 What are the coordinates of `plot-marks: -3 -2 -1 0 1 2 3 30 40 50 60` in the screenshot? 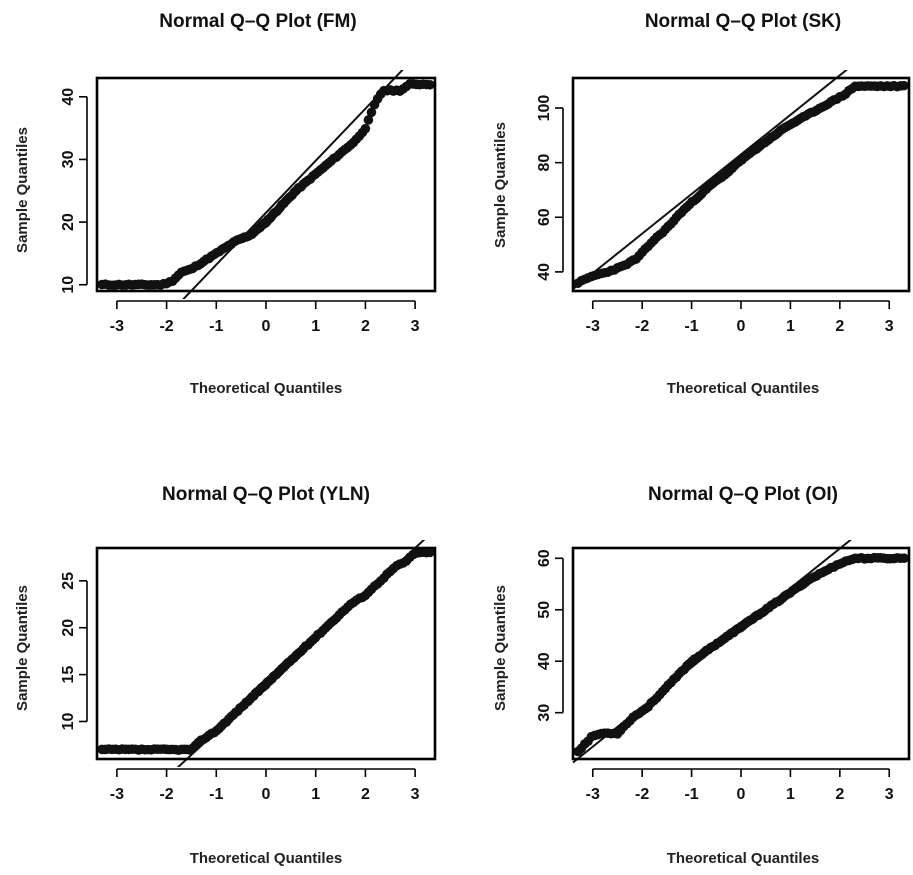 It's located at (722, 671).